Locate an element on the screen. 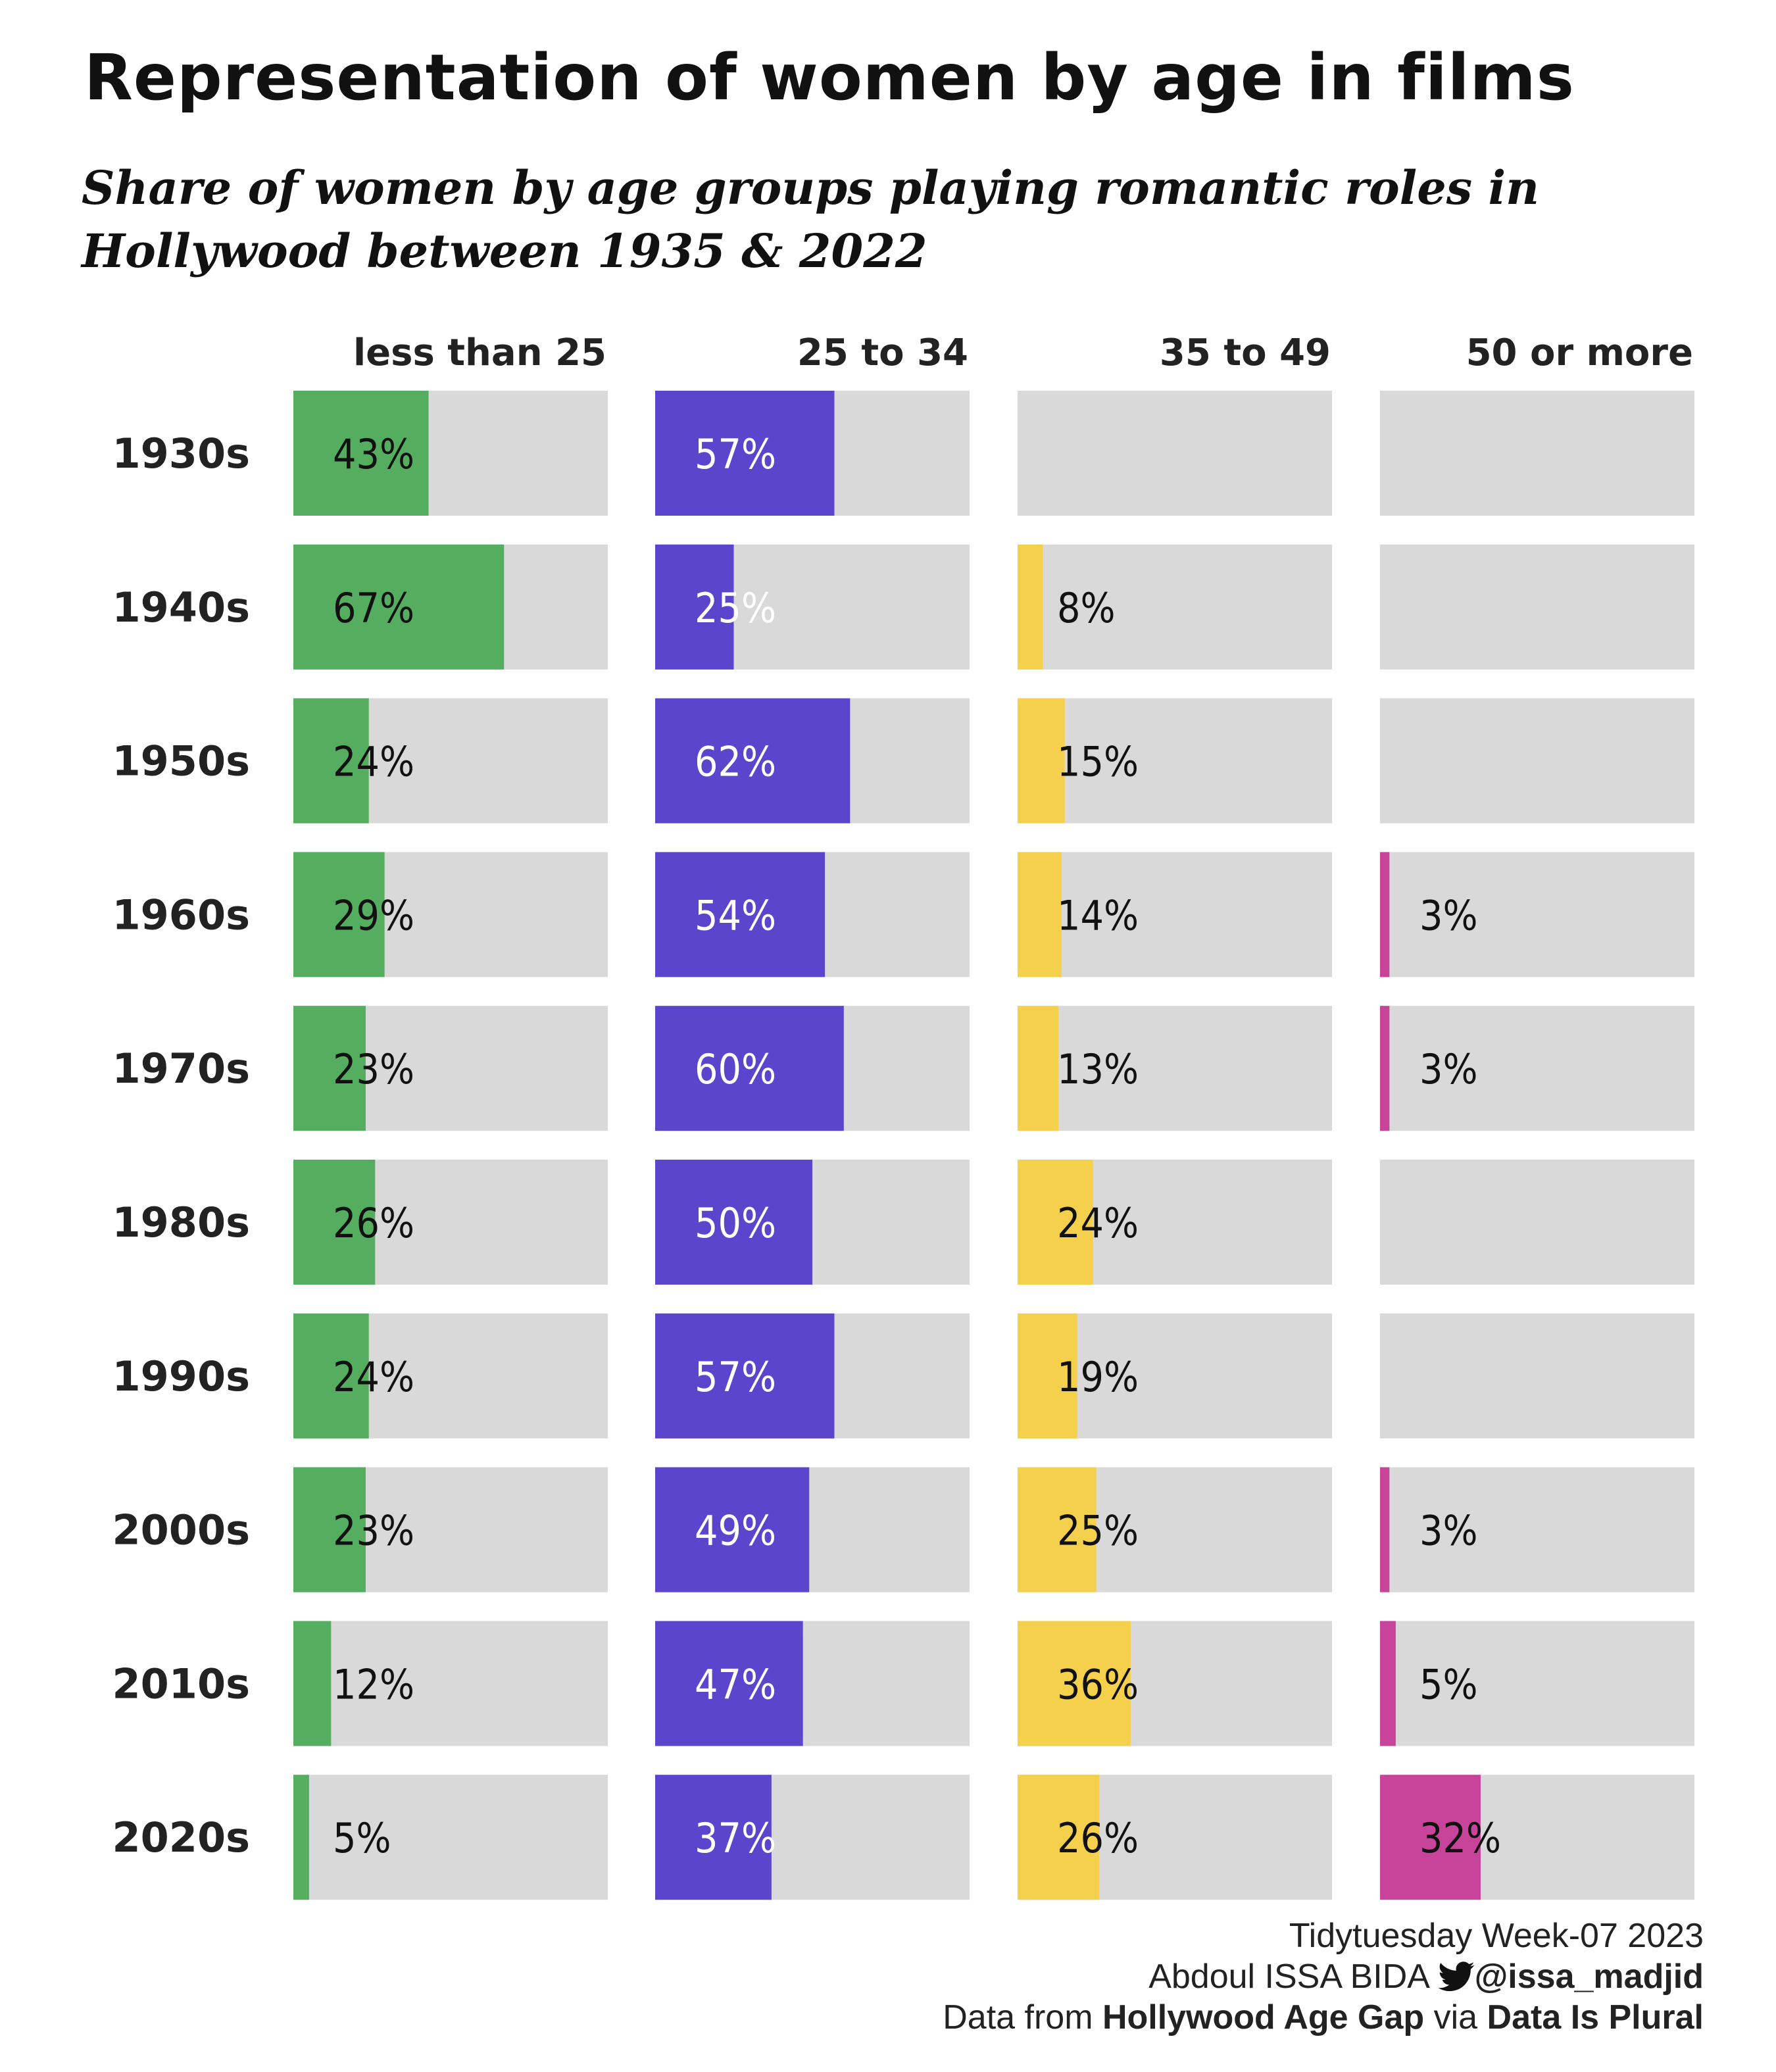 The image size is (1776, 2072). column-header-less-than-25: less than 25 is located at coordinates (479, 353).